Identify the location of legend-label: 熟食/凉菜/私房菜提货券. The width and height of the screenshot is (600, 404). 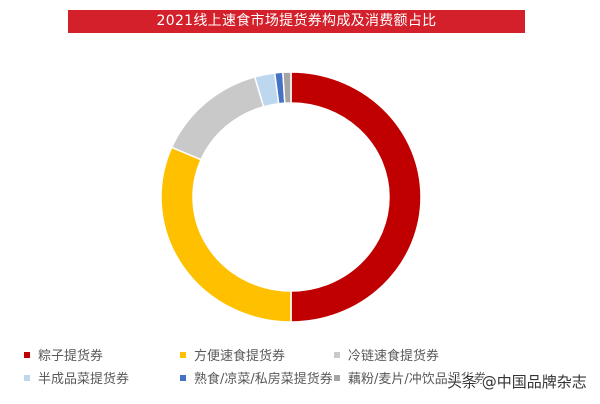
(263, 379).